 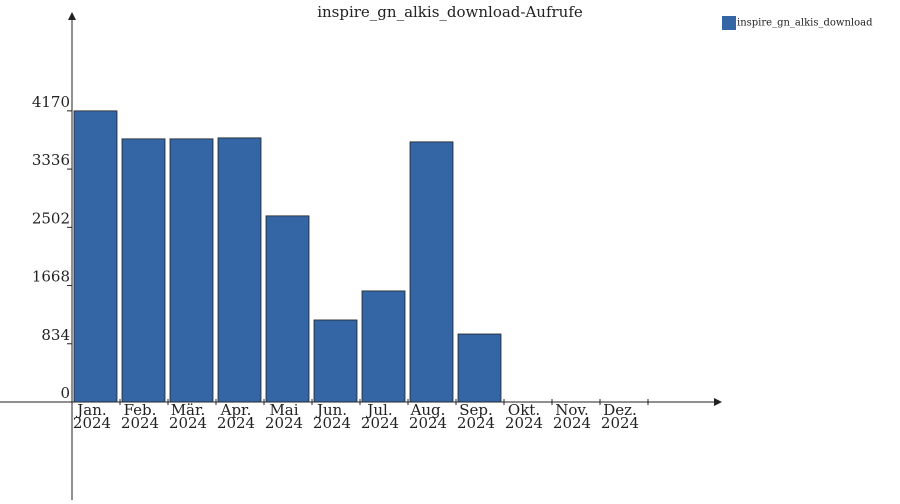 I want to click on x-tick-label: Jun., so click(x=331, y=410).